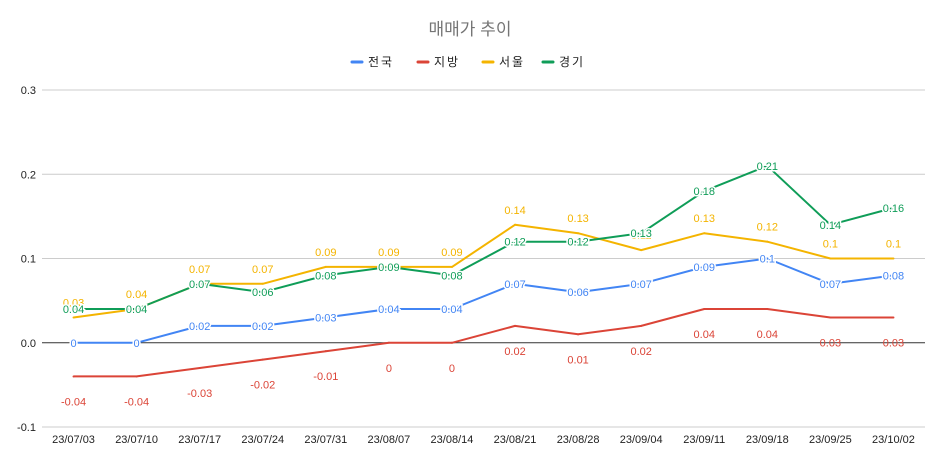 The image size is (933, 452). I want to click on x-tick-label: 23/07/03, so click(73, 440).